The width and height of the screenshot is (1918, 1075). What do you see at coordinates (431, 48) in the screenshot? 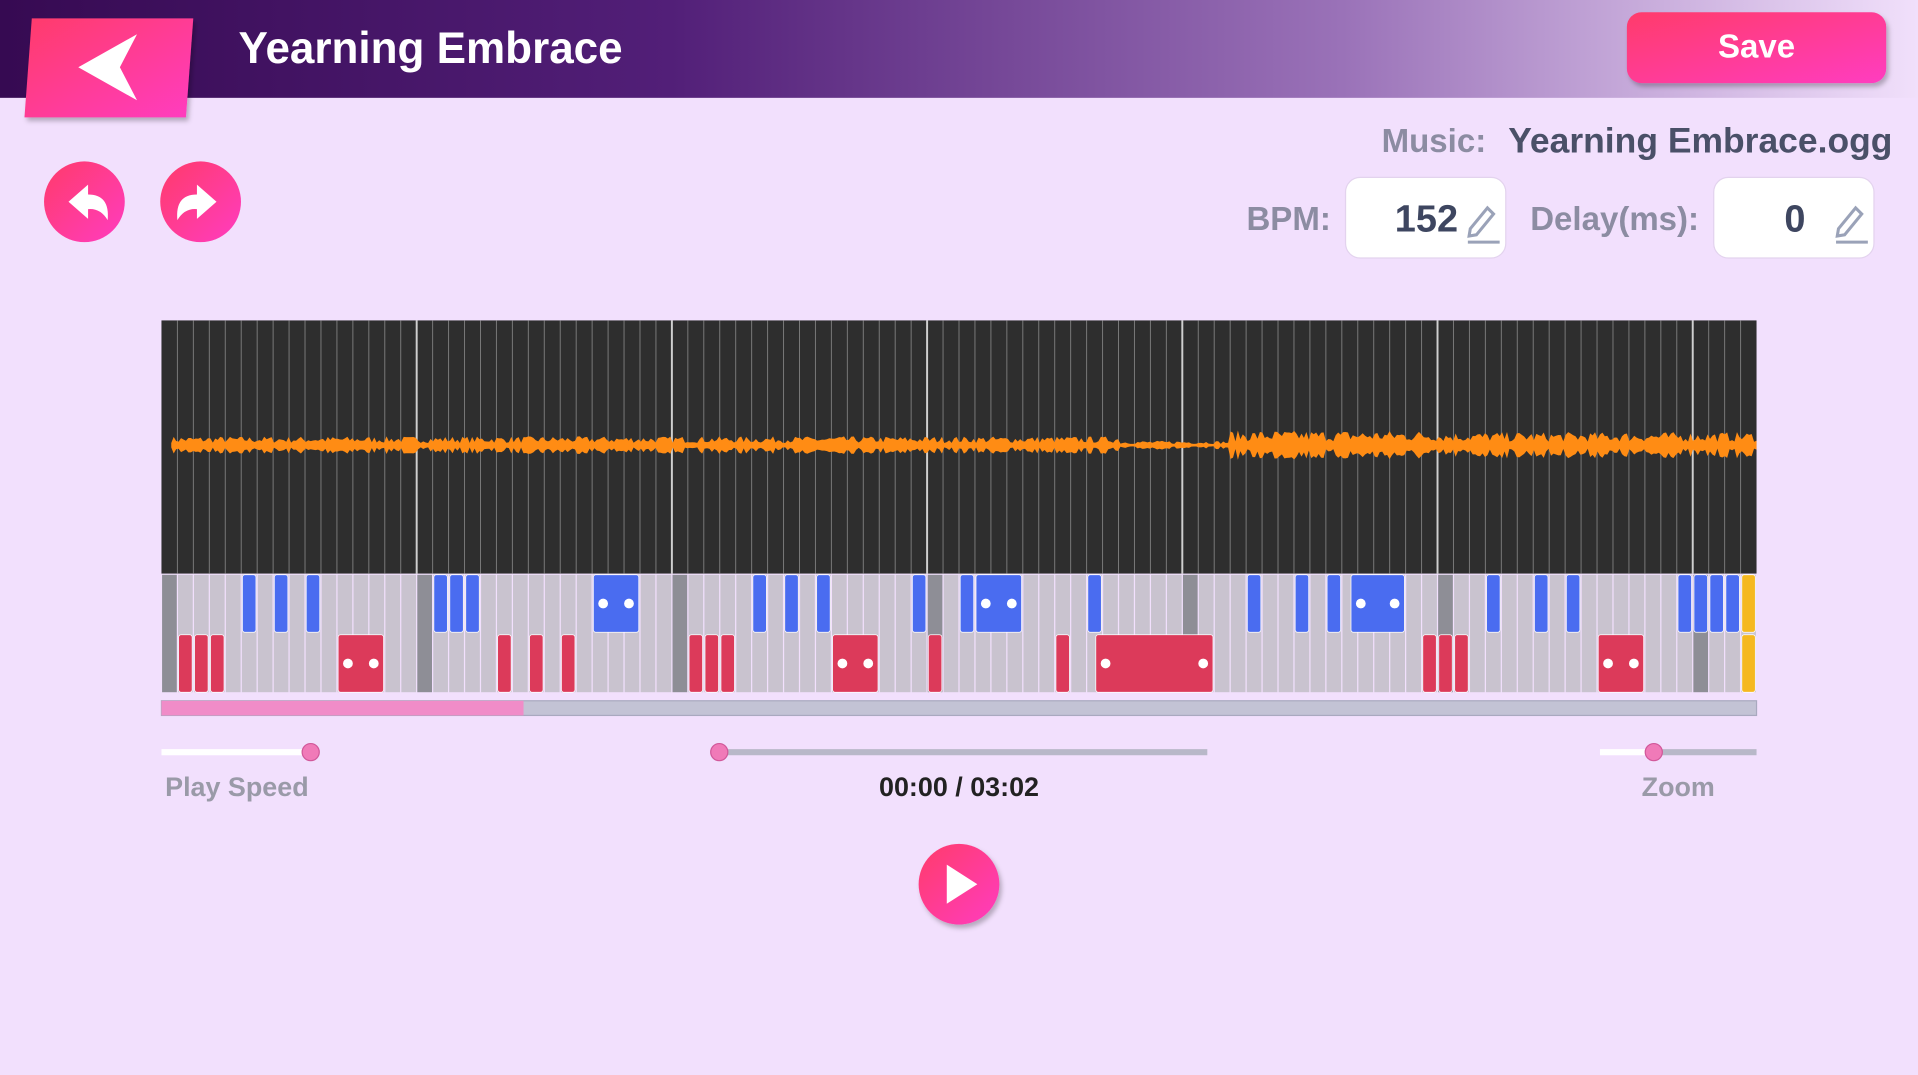
I see `song-title: Yearning Embrace` at bounding box center [431, 48].